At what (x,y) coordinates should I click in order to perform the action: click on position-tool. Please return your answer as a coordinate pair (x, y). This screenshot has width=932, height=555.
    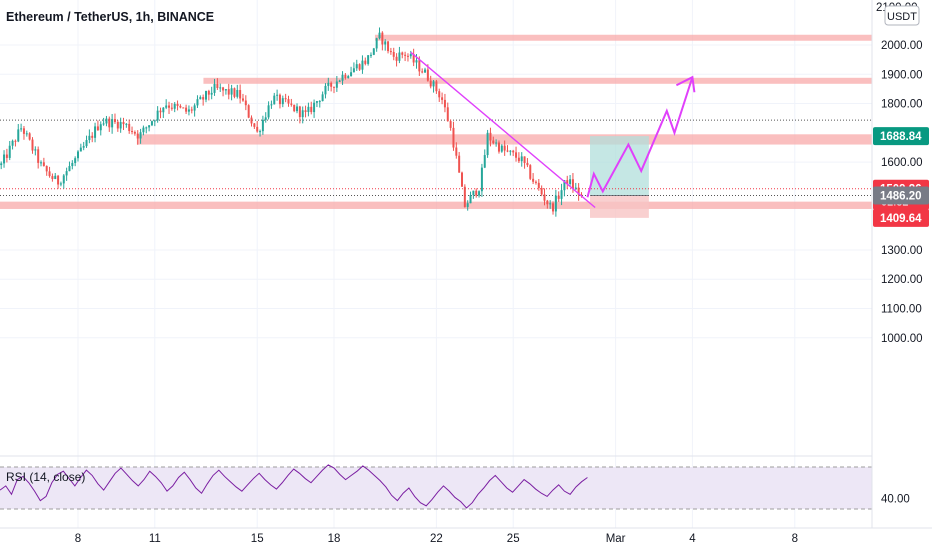
    Looking at the image, I should click on (619, 177).